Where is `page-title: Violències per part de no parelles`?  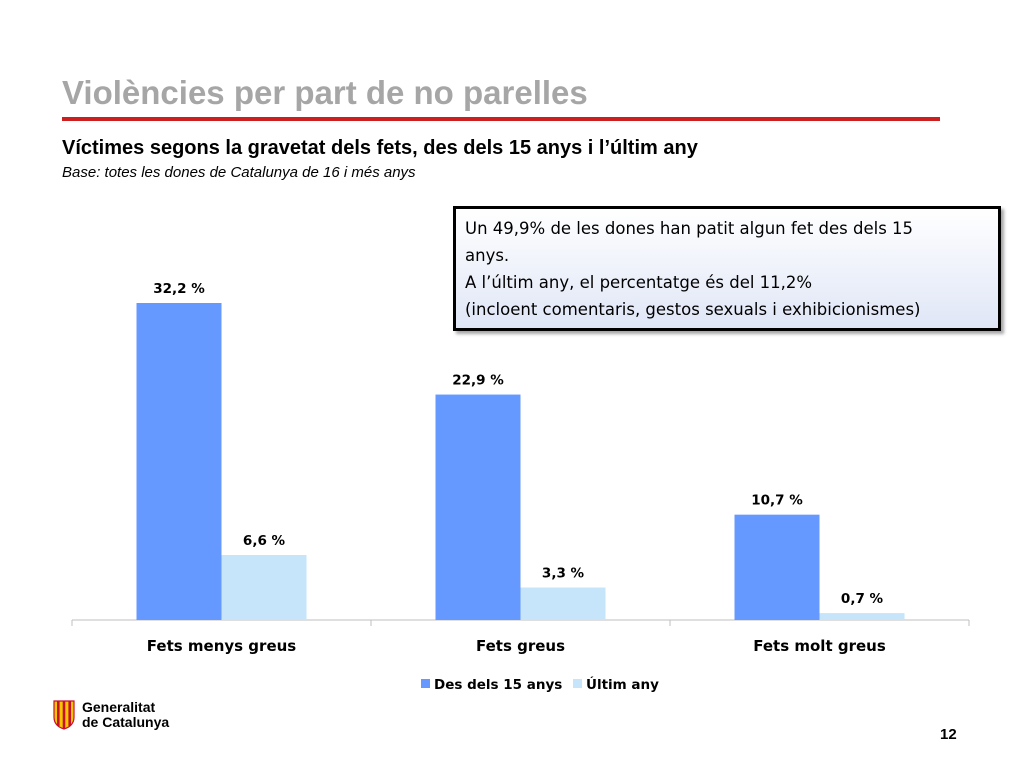
page-title: Violències per part de no parelles is located at coordinates (325, 92).